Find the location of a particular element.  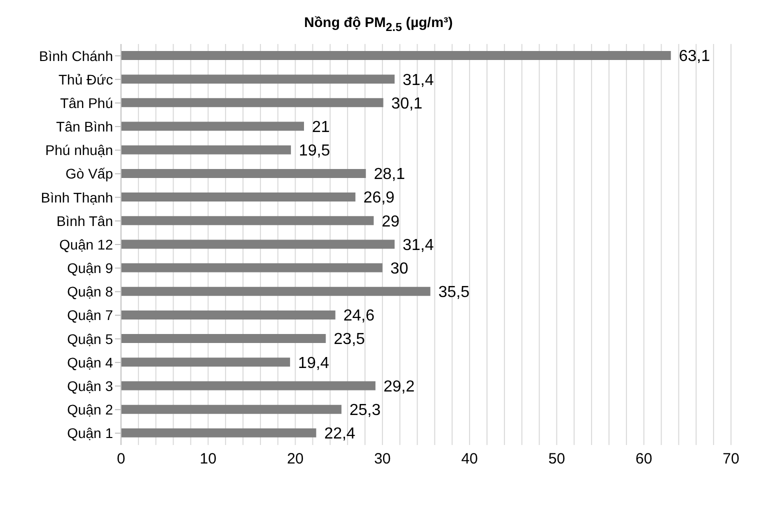

data-label: 35,5 is located at coordinates (454, 293).